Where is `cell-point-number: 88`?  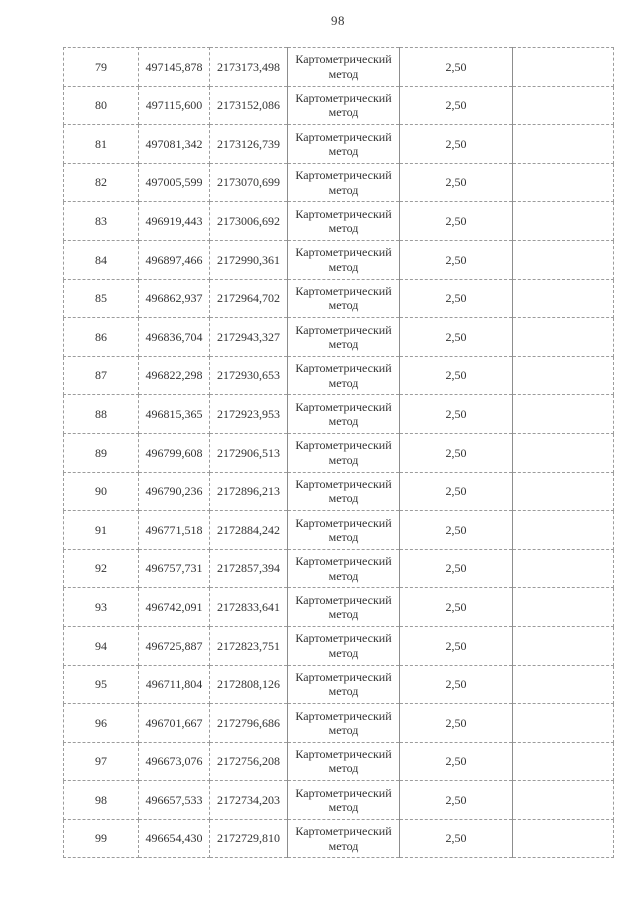 cell-point-number: 88 is located at coordinates (101, 414).